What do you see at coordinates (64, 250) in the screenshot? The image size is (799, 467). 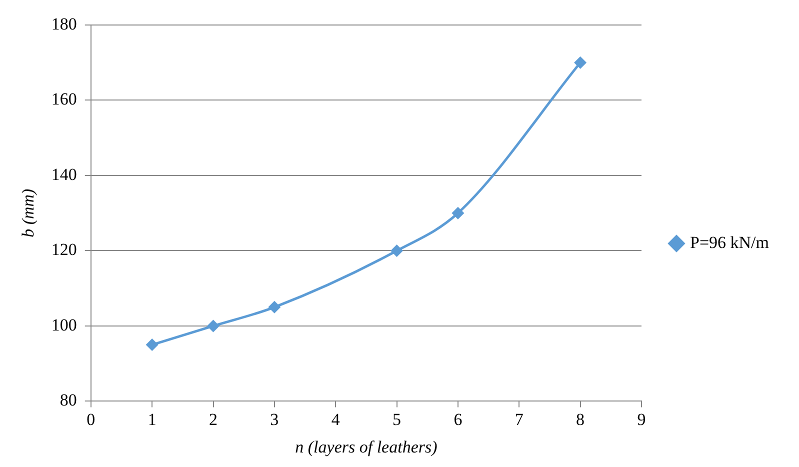 I see `y-tick-label: 120` at bounding box center [64, 250].